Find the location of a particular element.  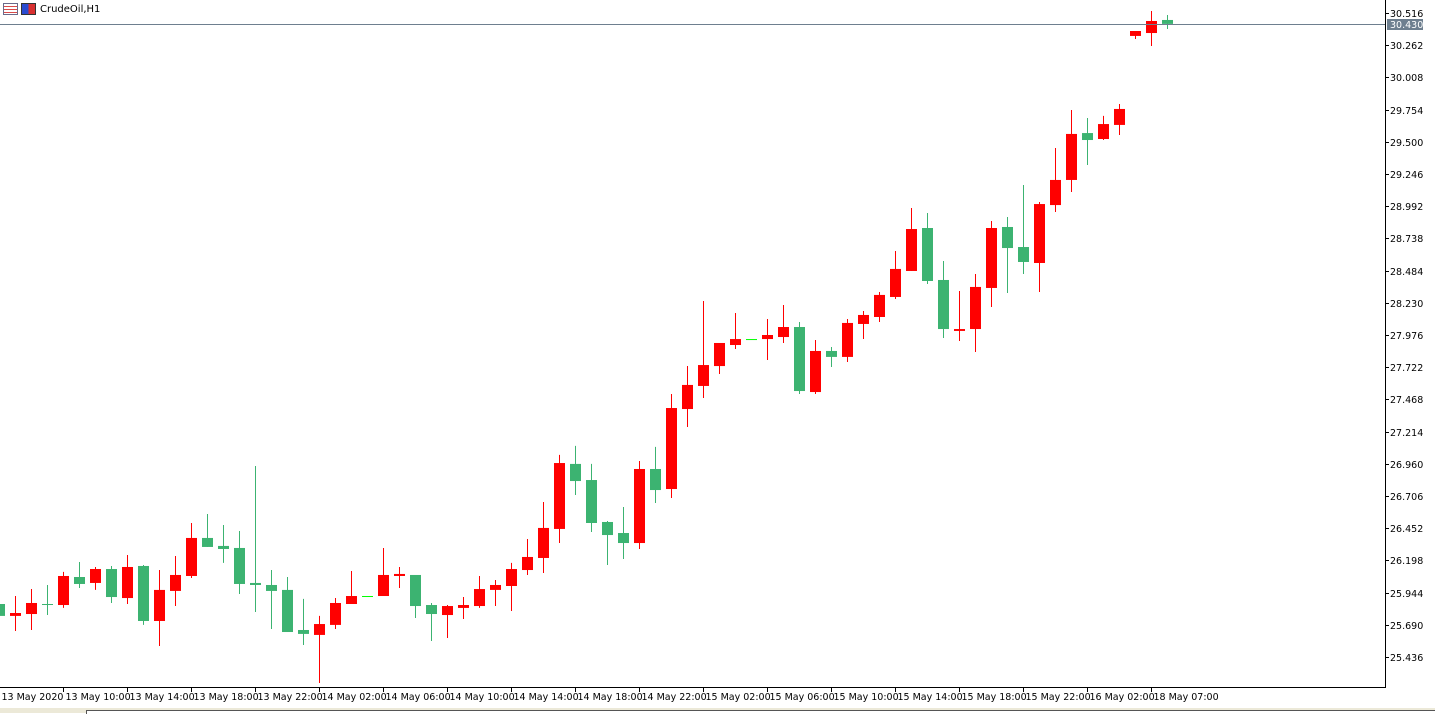

chart-tab-area is located at coordinates (760, 712).